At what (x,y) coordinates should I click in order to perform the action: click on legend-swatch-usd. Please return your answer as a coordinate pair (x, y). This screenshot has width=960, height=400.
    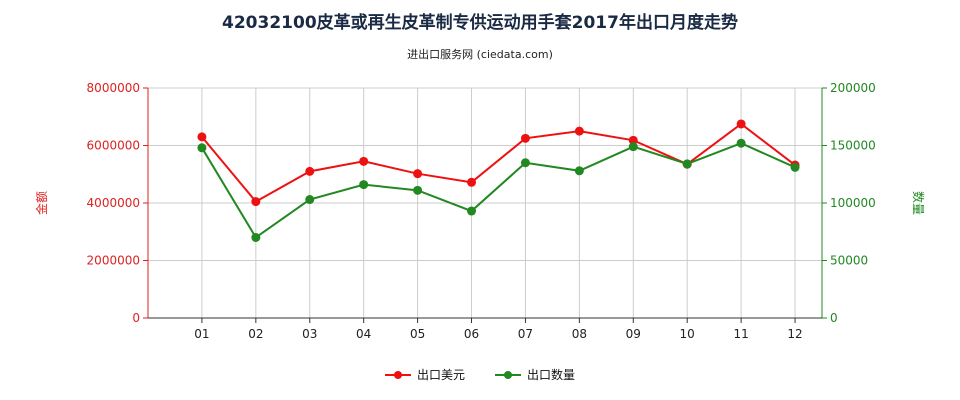
    Looking at the image, I should click on (397, 375).